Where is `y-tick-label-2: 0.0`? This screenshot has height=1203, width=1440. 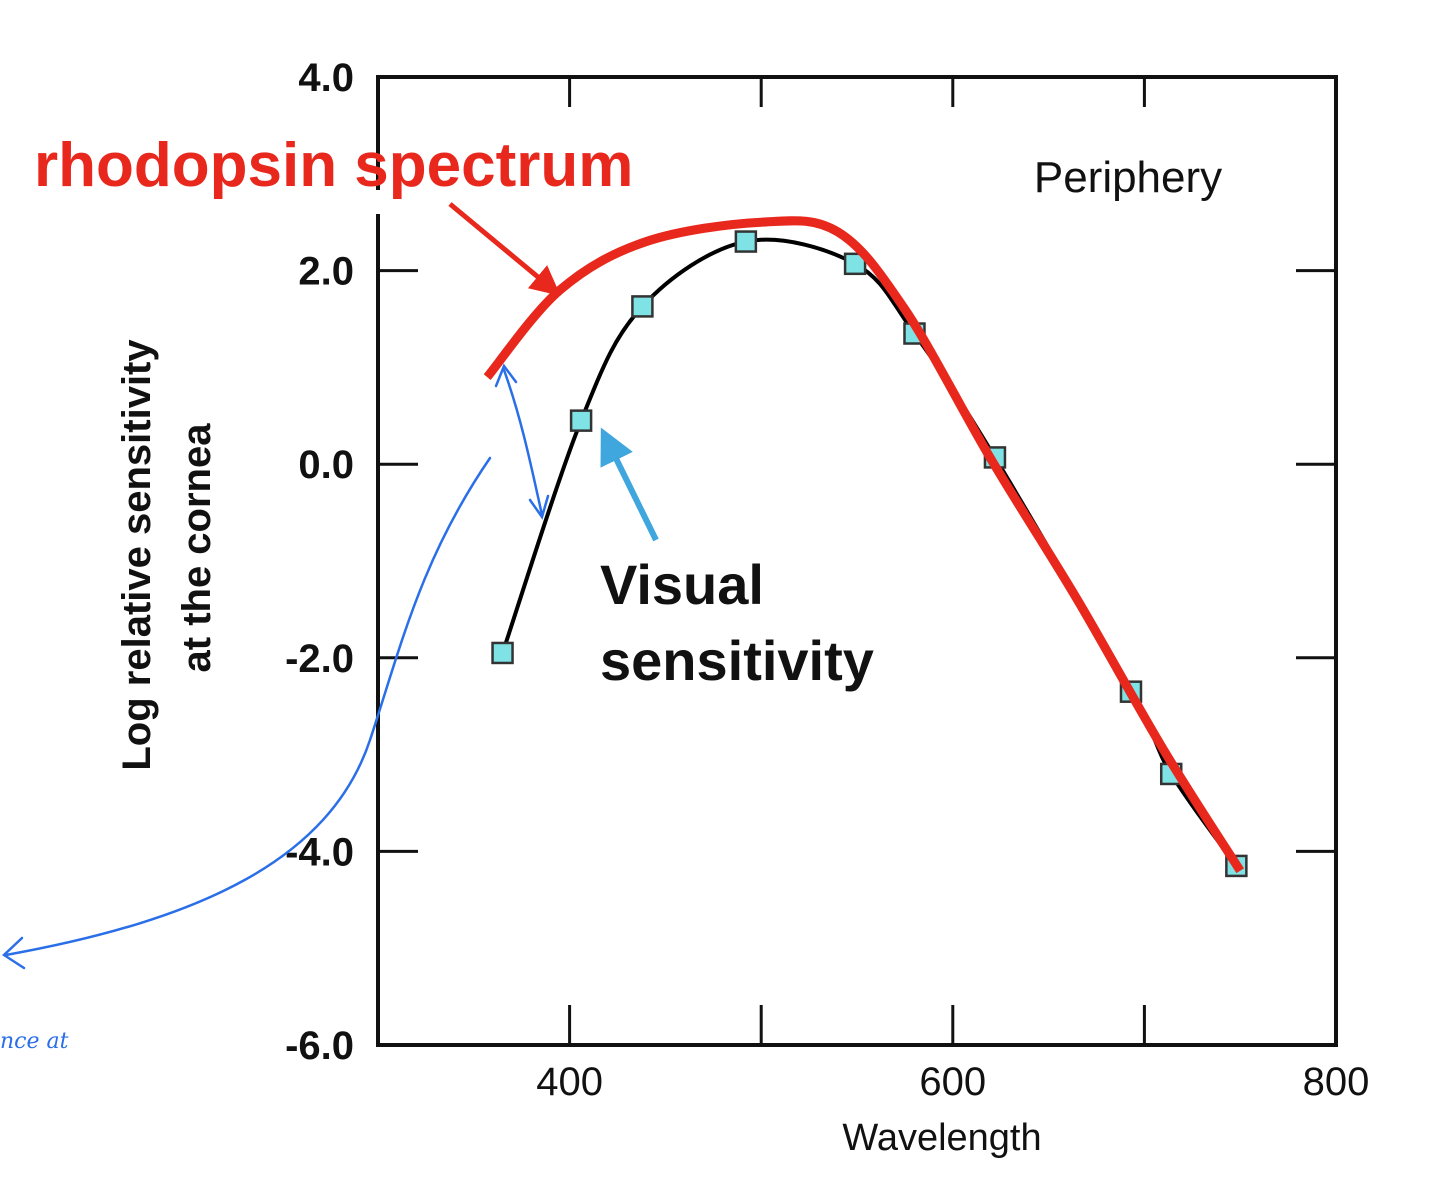 y-tick-label-2: 0.0 is located at coordinates (326, 465).